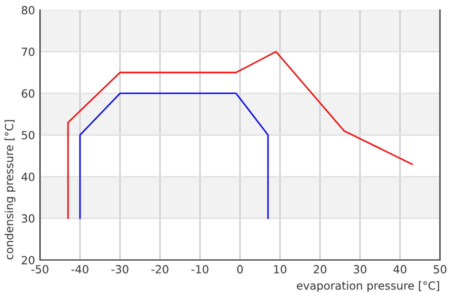 The image size is (450, 300). What do you see at coordinates (28, 218) in the screenshot?
I see `y-tick-label: 30` at bounding box center [28, 218].